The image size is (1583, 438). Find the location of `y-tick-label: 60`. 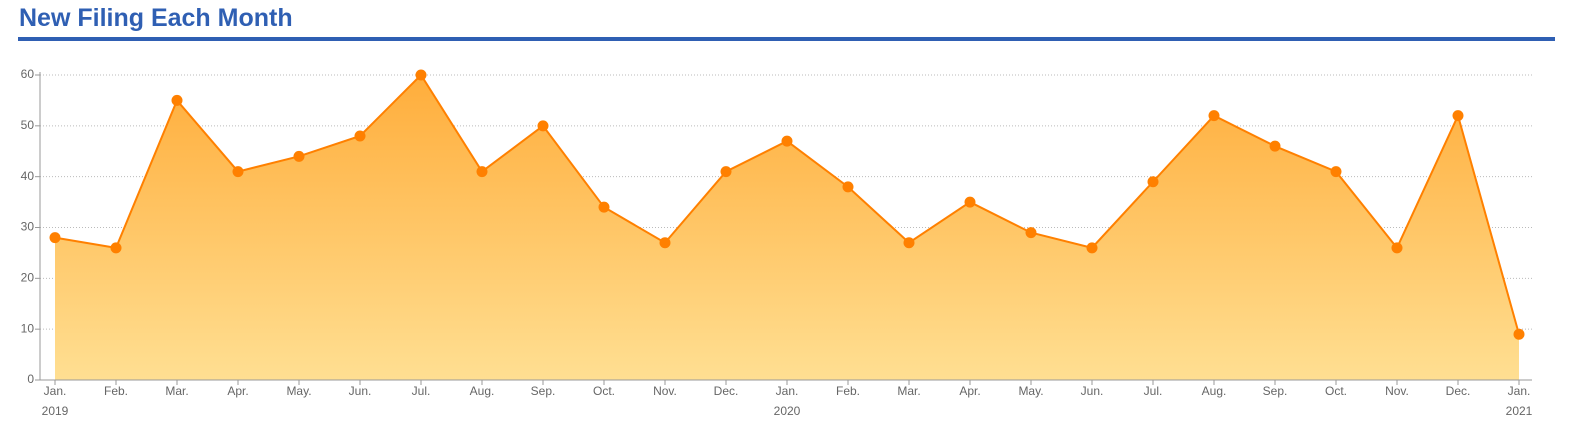

y-tick-label: 60 is located at coordinates (28, 74).